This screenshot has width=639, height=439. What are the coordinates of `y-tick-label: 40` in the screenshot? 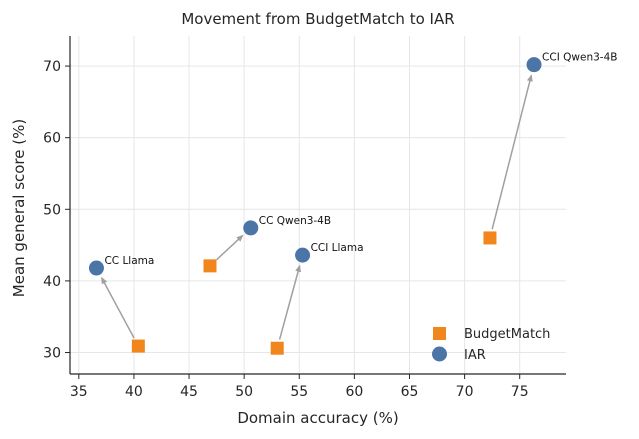 It's located at (52, 282).